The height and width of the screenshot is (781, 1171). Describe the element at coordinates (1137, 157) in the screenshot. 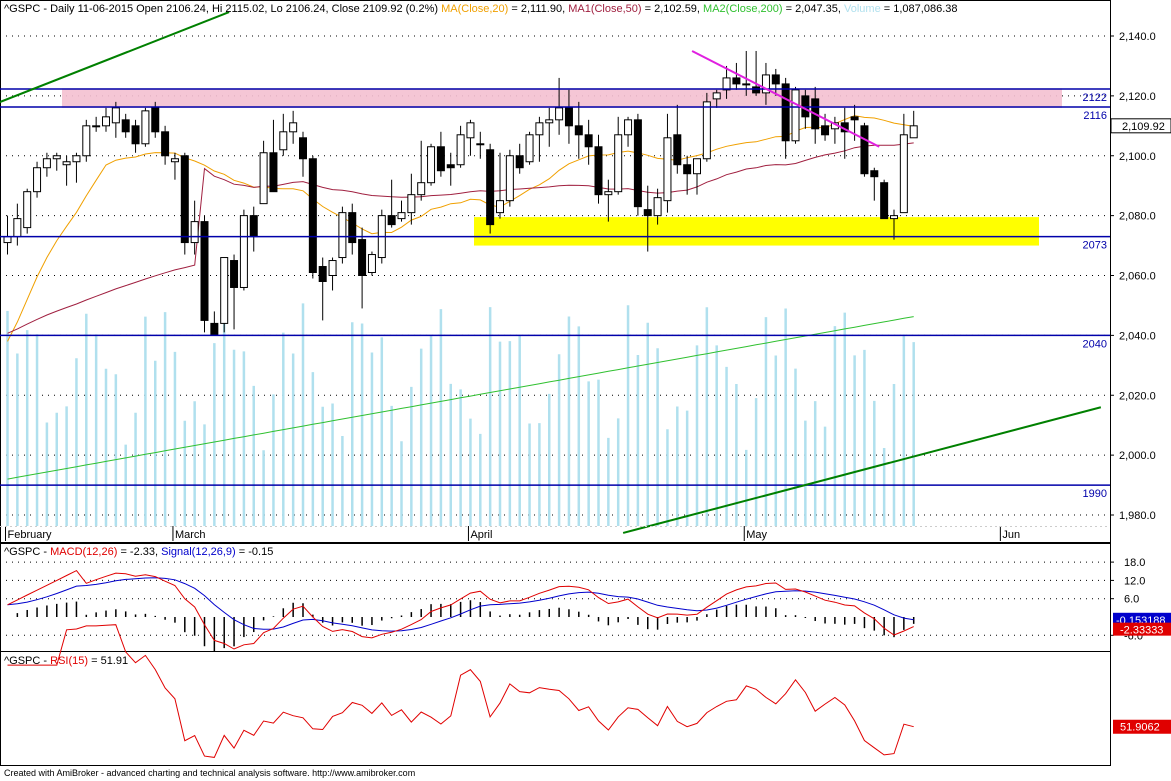

I see `price-tick-label: 2,100.0` at that location.